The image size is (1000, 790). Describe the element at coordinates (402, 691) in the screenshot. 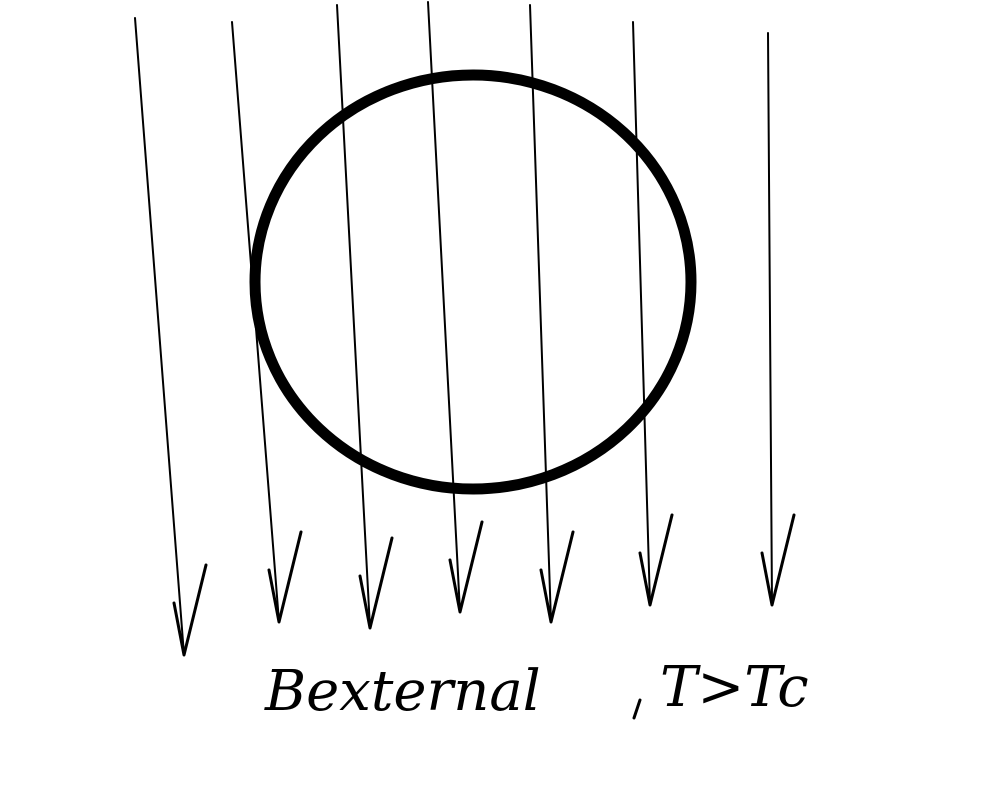

I see `field-label: Bexternal` at that location.